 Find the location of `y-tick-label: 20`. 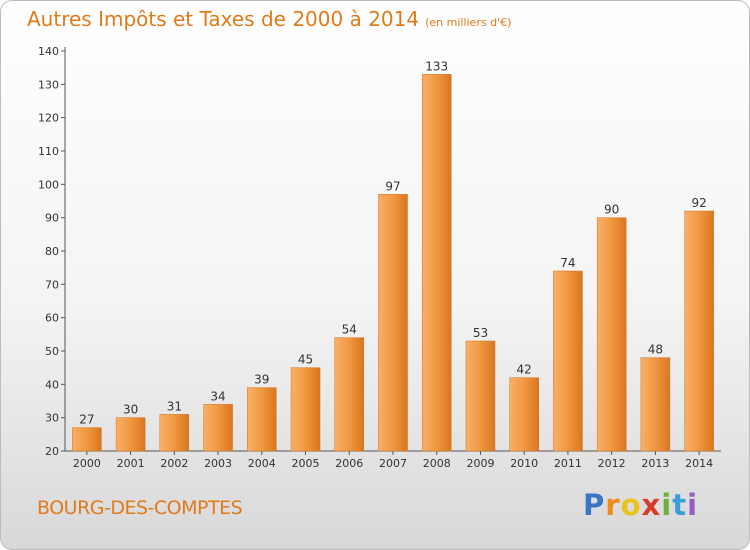

y-tick-label: 20 is located at coordinates (52, 451).